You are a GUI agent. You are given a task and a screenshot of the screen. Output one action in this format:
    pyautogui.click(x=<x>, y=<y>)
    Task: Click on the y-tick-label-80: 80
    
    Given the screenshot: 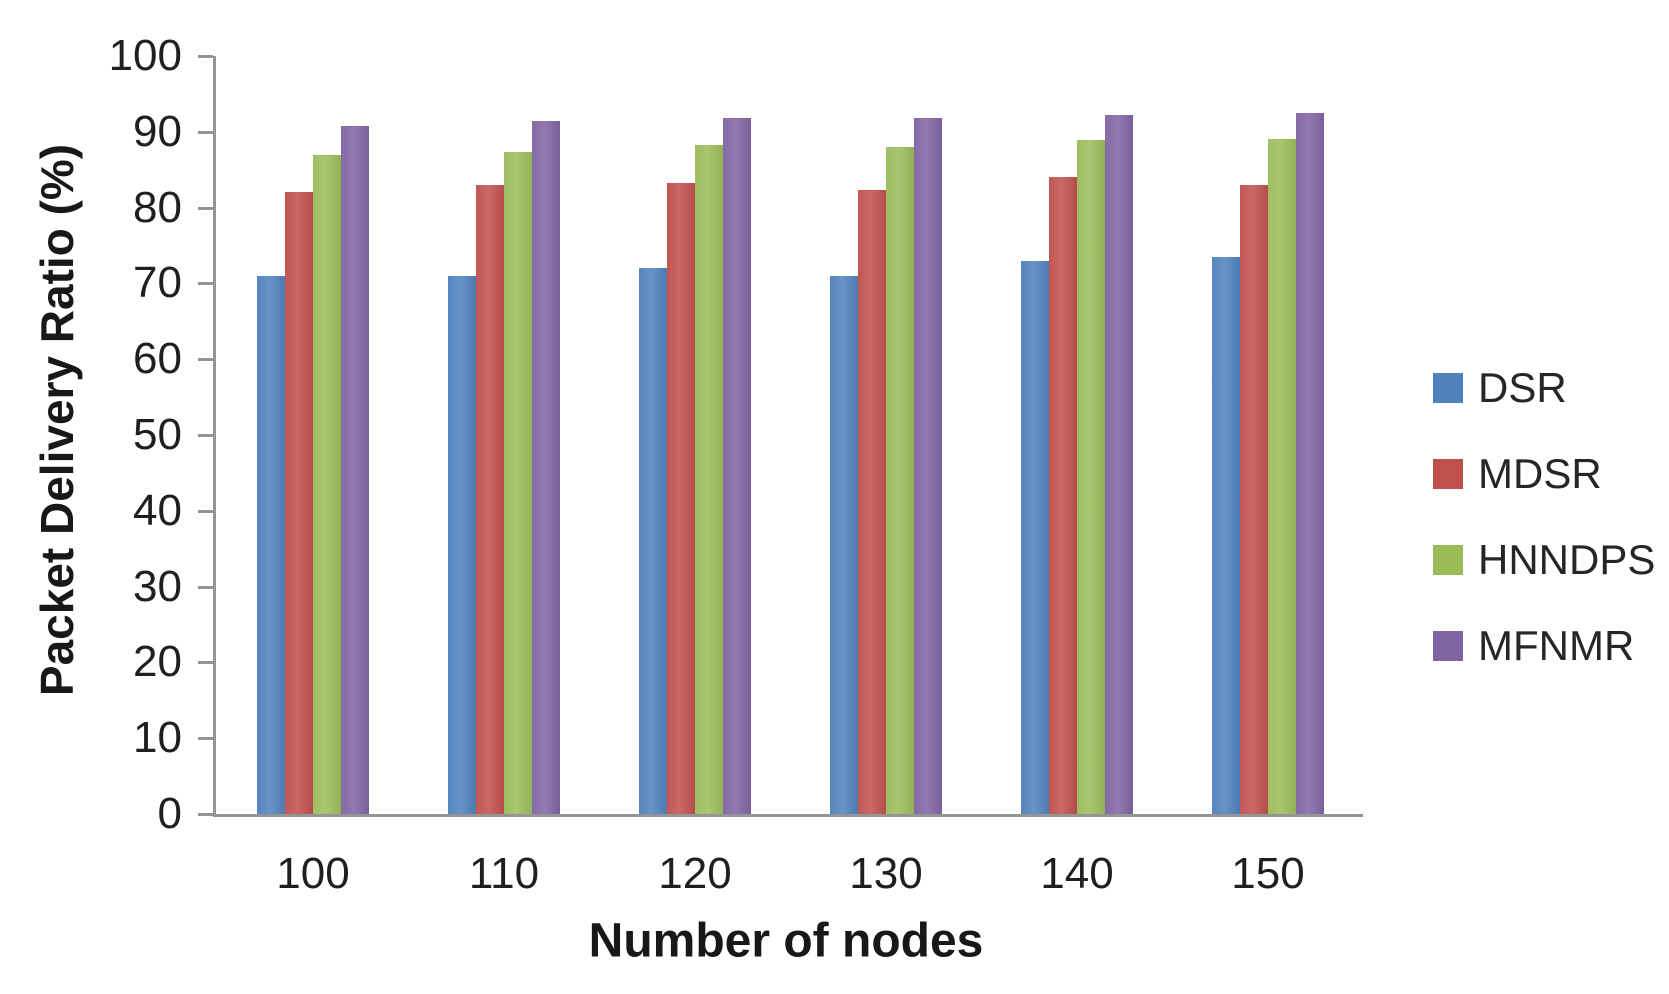 What is the action you would take?
    pyautogui.click(x=157, y=207)
    